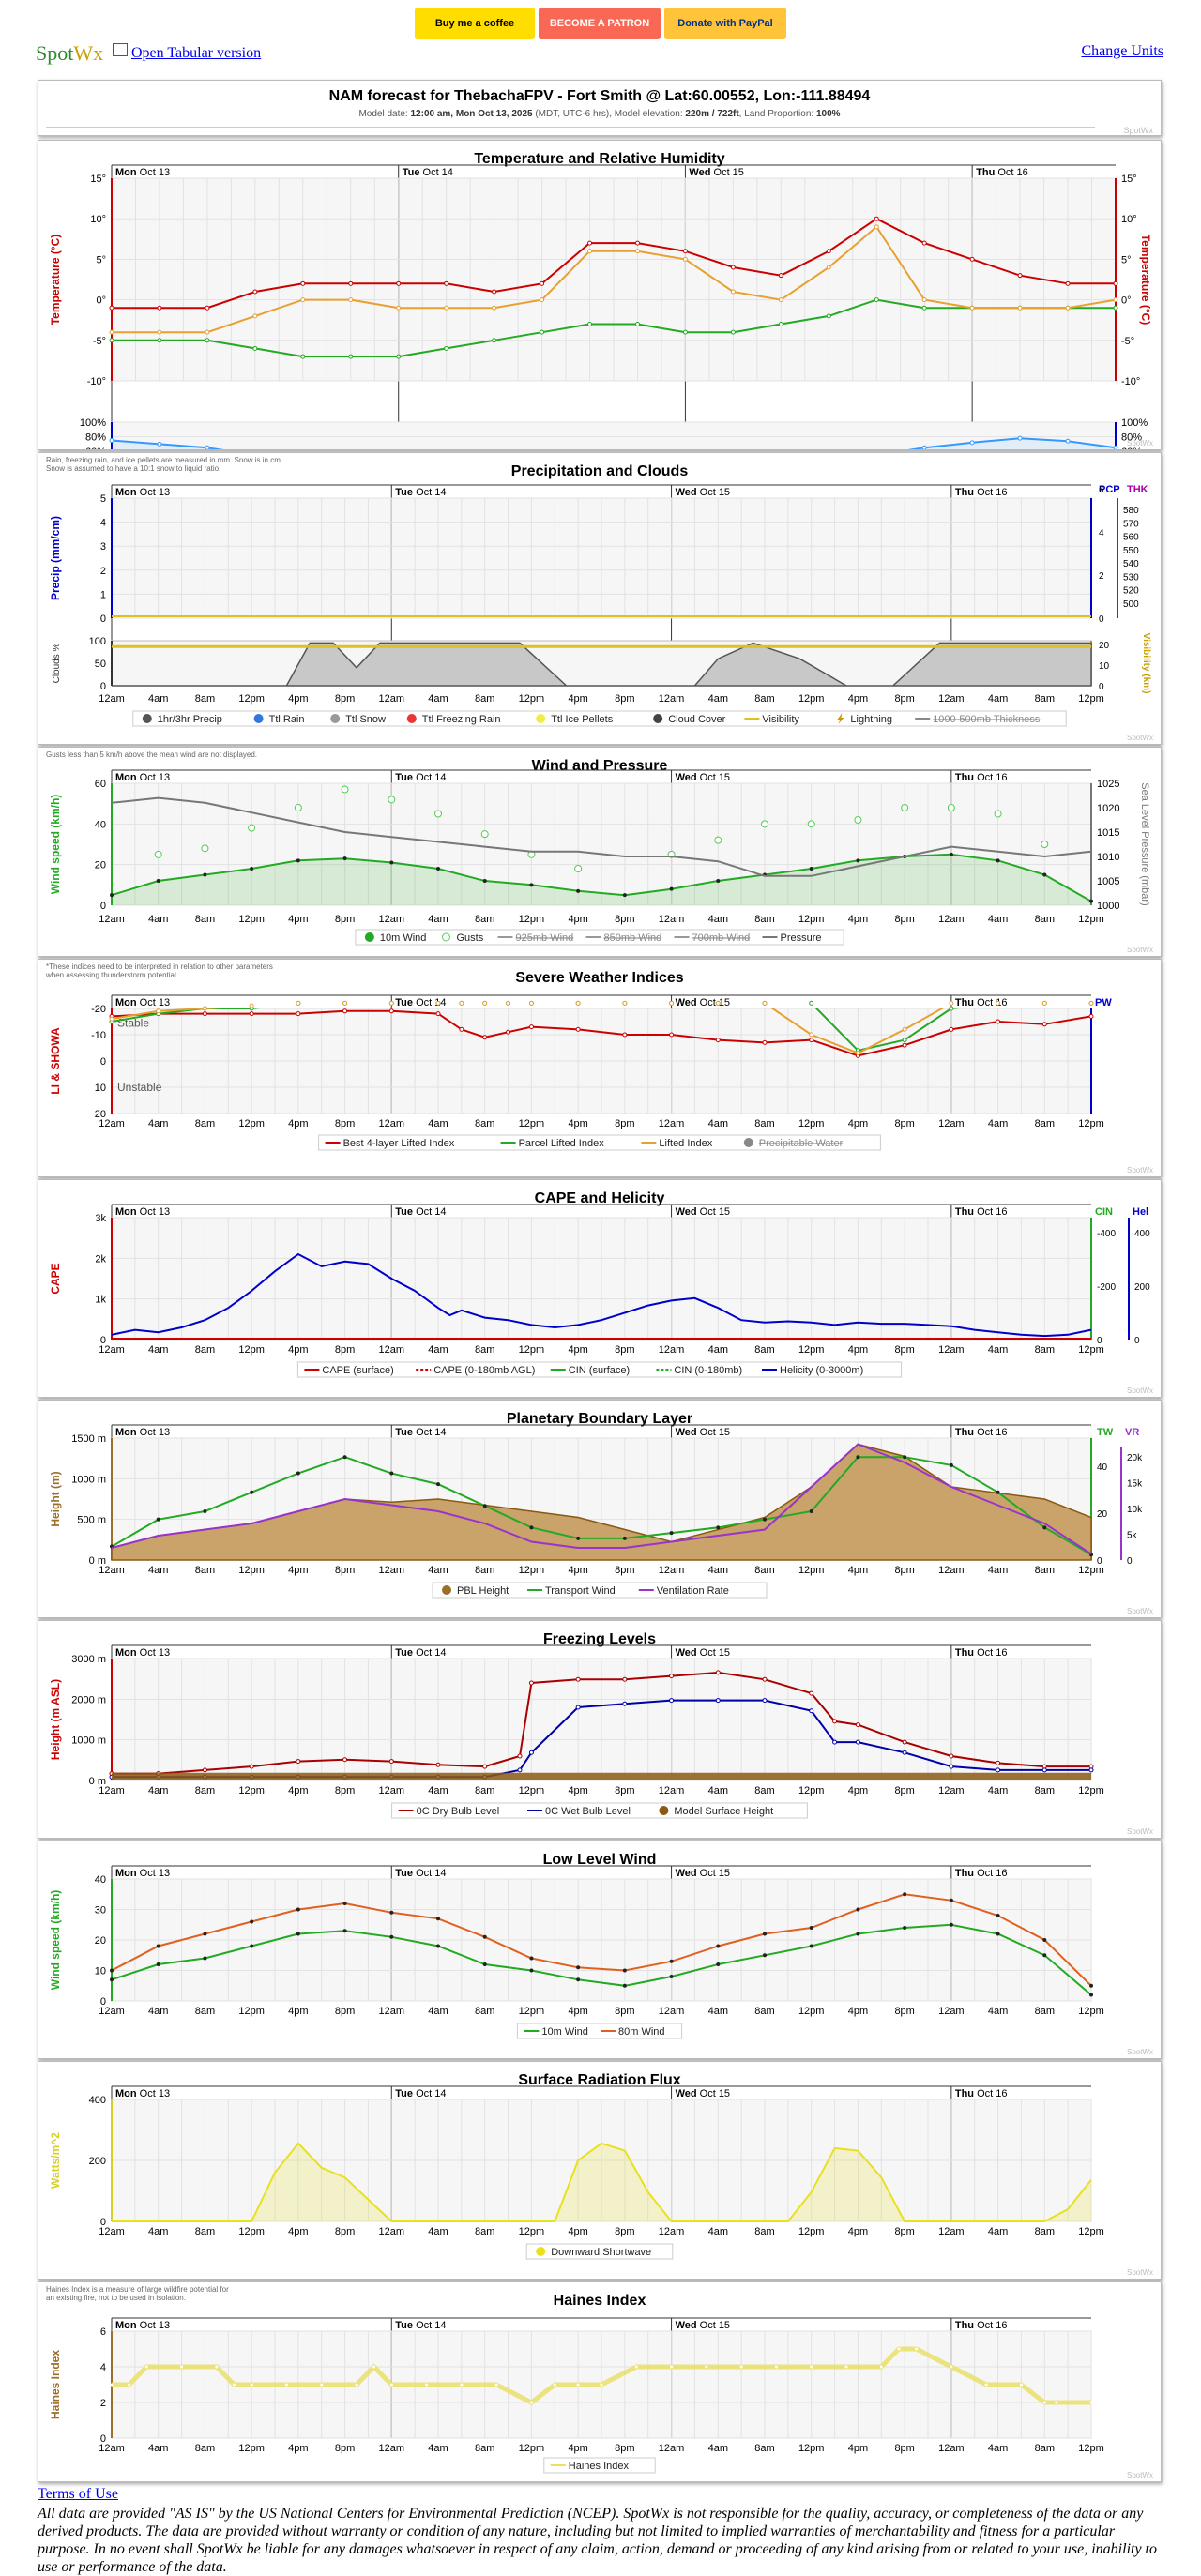 Image resolution: width=1201 pixels, height=2576 pixels. What do you see at coordinates (190, 719) in the screenshot?
I see `legend-label: 1hr/3hr Precip` at bounding box center [190, 719].